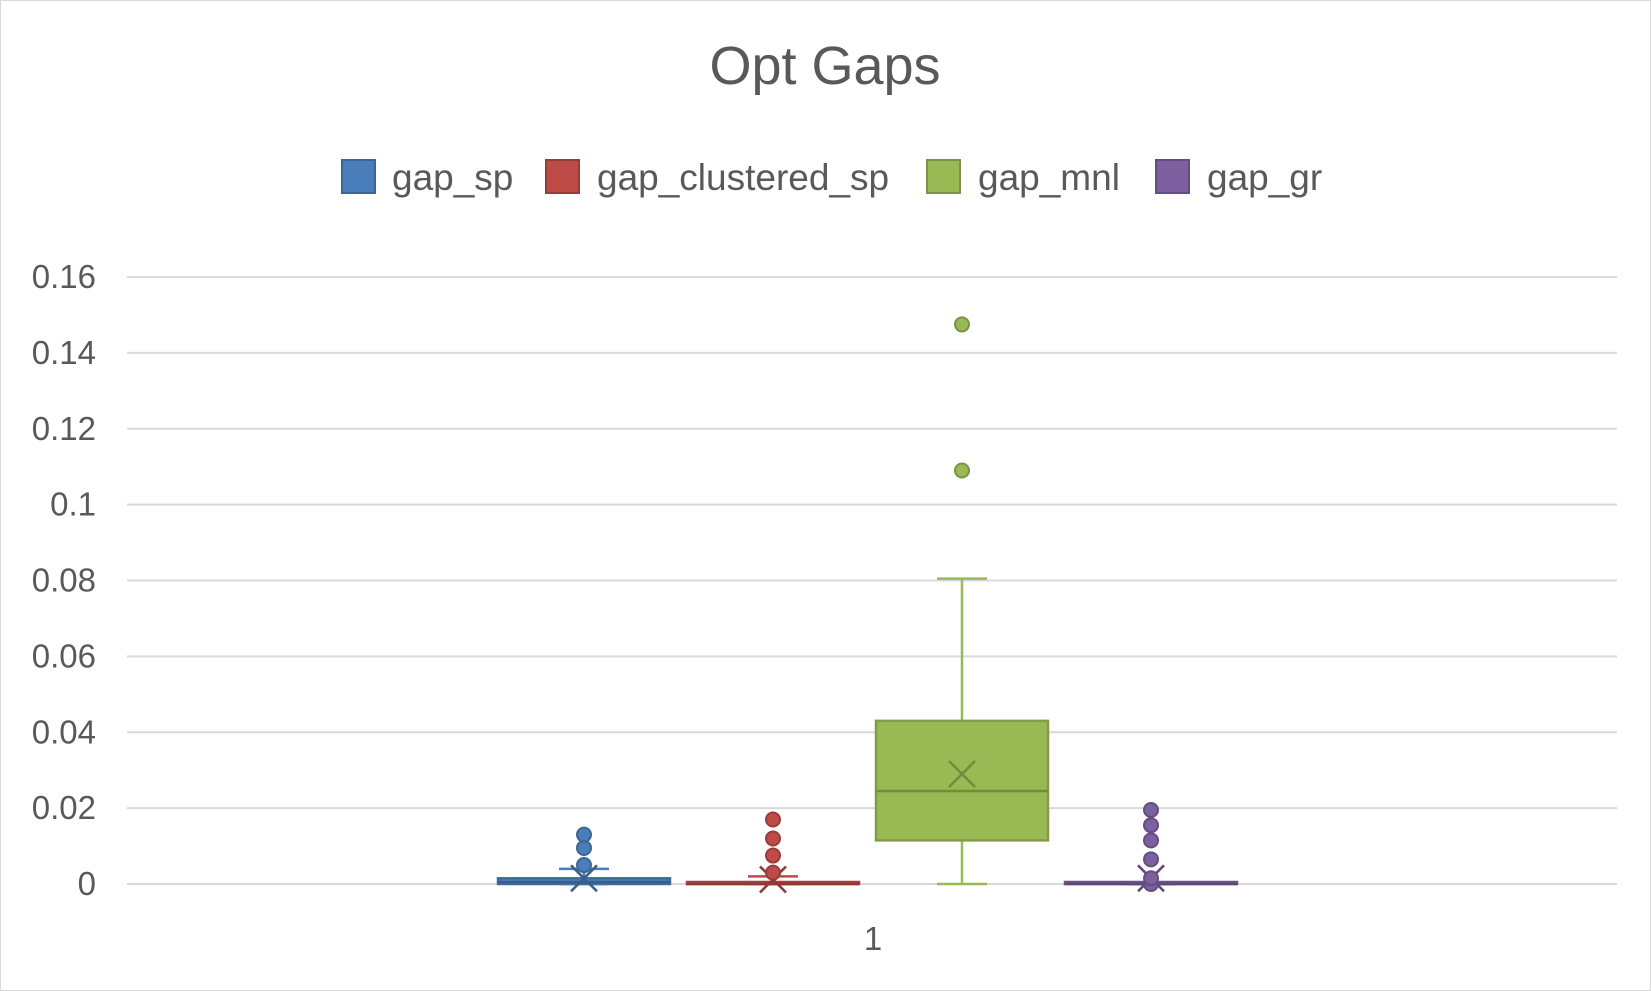 The height and width of the screenshot is (991, 1651). Describe the element at coordinates (1172, 176) in the screenshot. I see `legend-swatch-gap-gr` at that location.